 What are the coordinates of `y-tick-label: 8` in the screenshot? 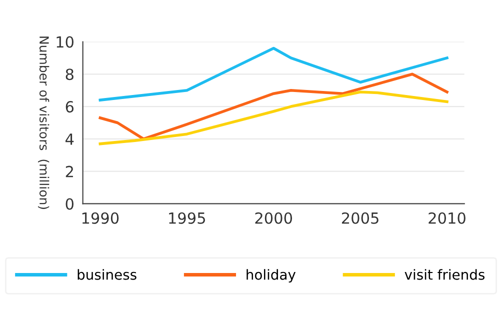 It's located at (70, 74).